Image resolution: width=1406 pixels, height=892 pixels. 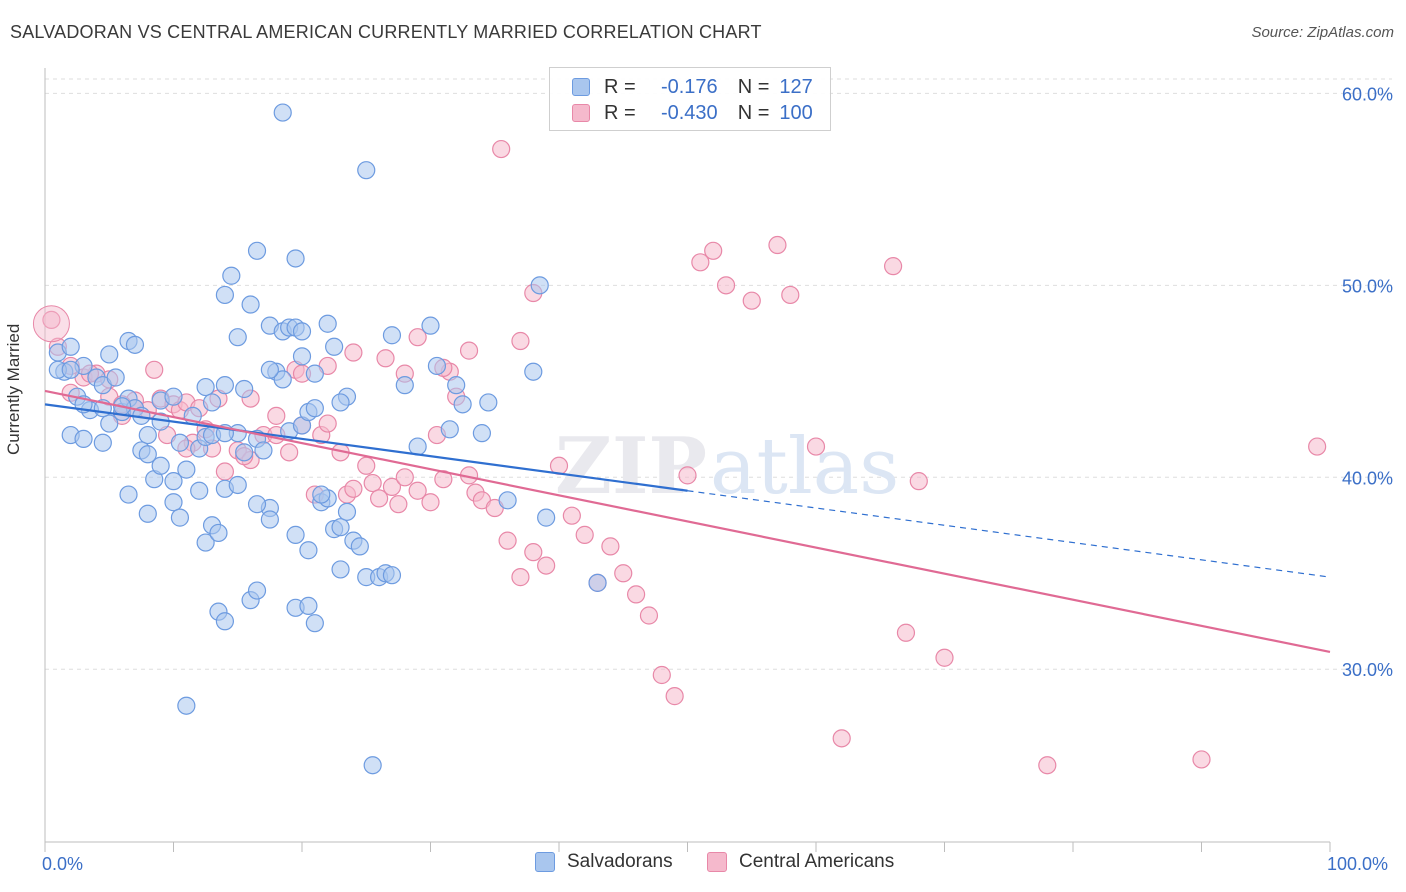 What do you see at coordinates (604, 862) in the screenshot?
I see `series-legend-salvadorans: Salvadorans` at bounding box center [604, 862].